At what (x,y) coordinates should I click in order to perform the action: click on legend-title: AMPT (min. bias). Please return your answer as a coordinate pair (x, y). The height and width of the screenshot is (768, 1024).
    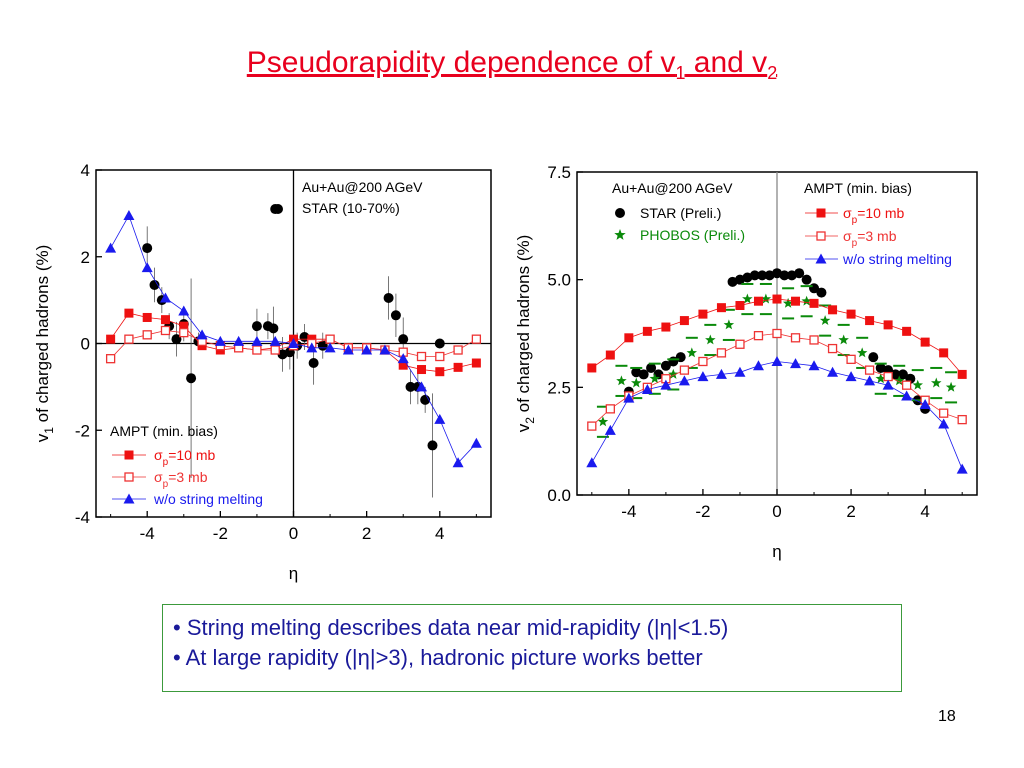
    Looking at the image, I should click on (164, 431).